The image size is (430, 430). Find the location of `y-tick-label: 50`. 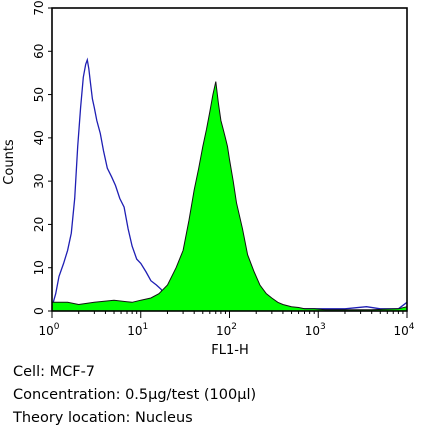

y-tick-label: 50 is located at coordinates (39, 94).